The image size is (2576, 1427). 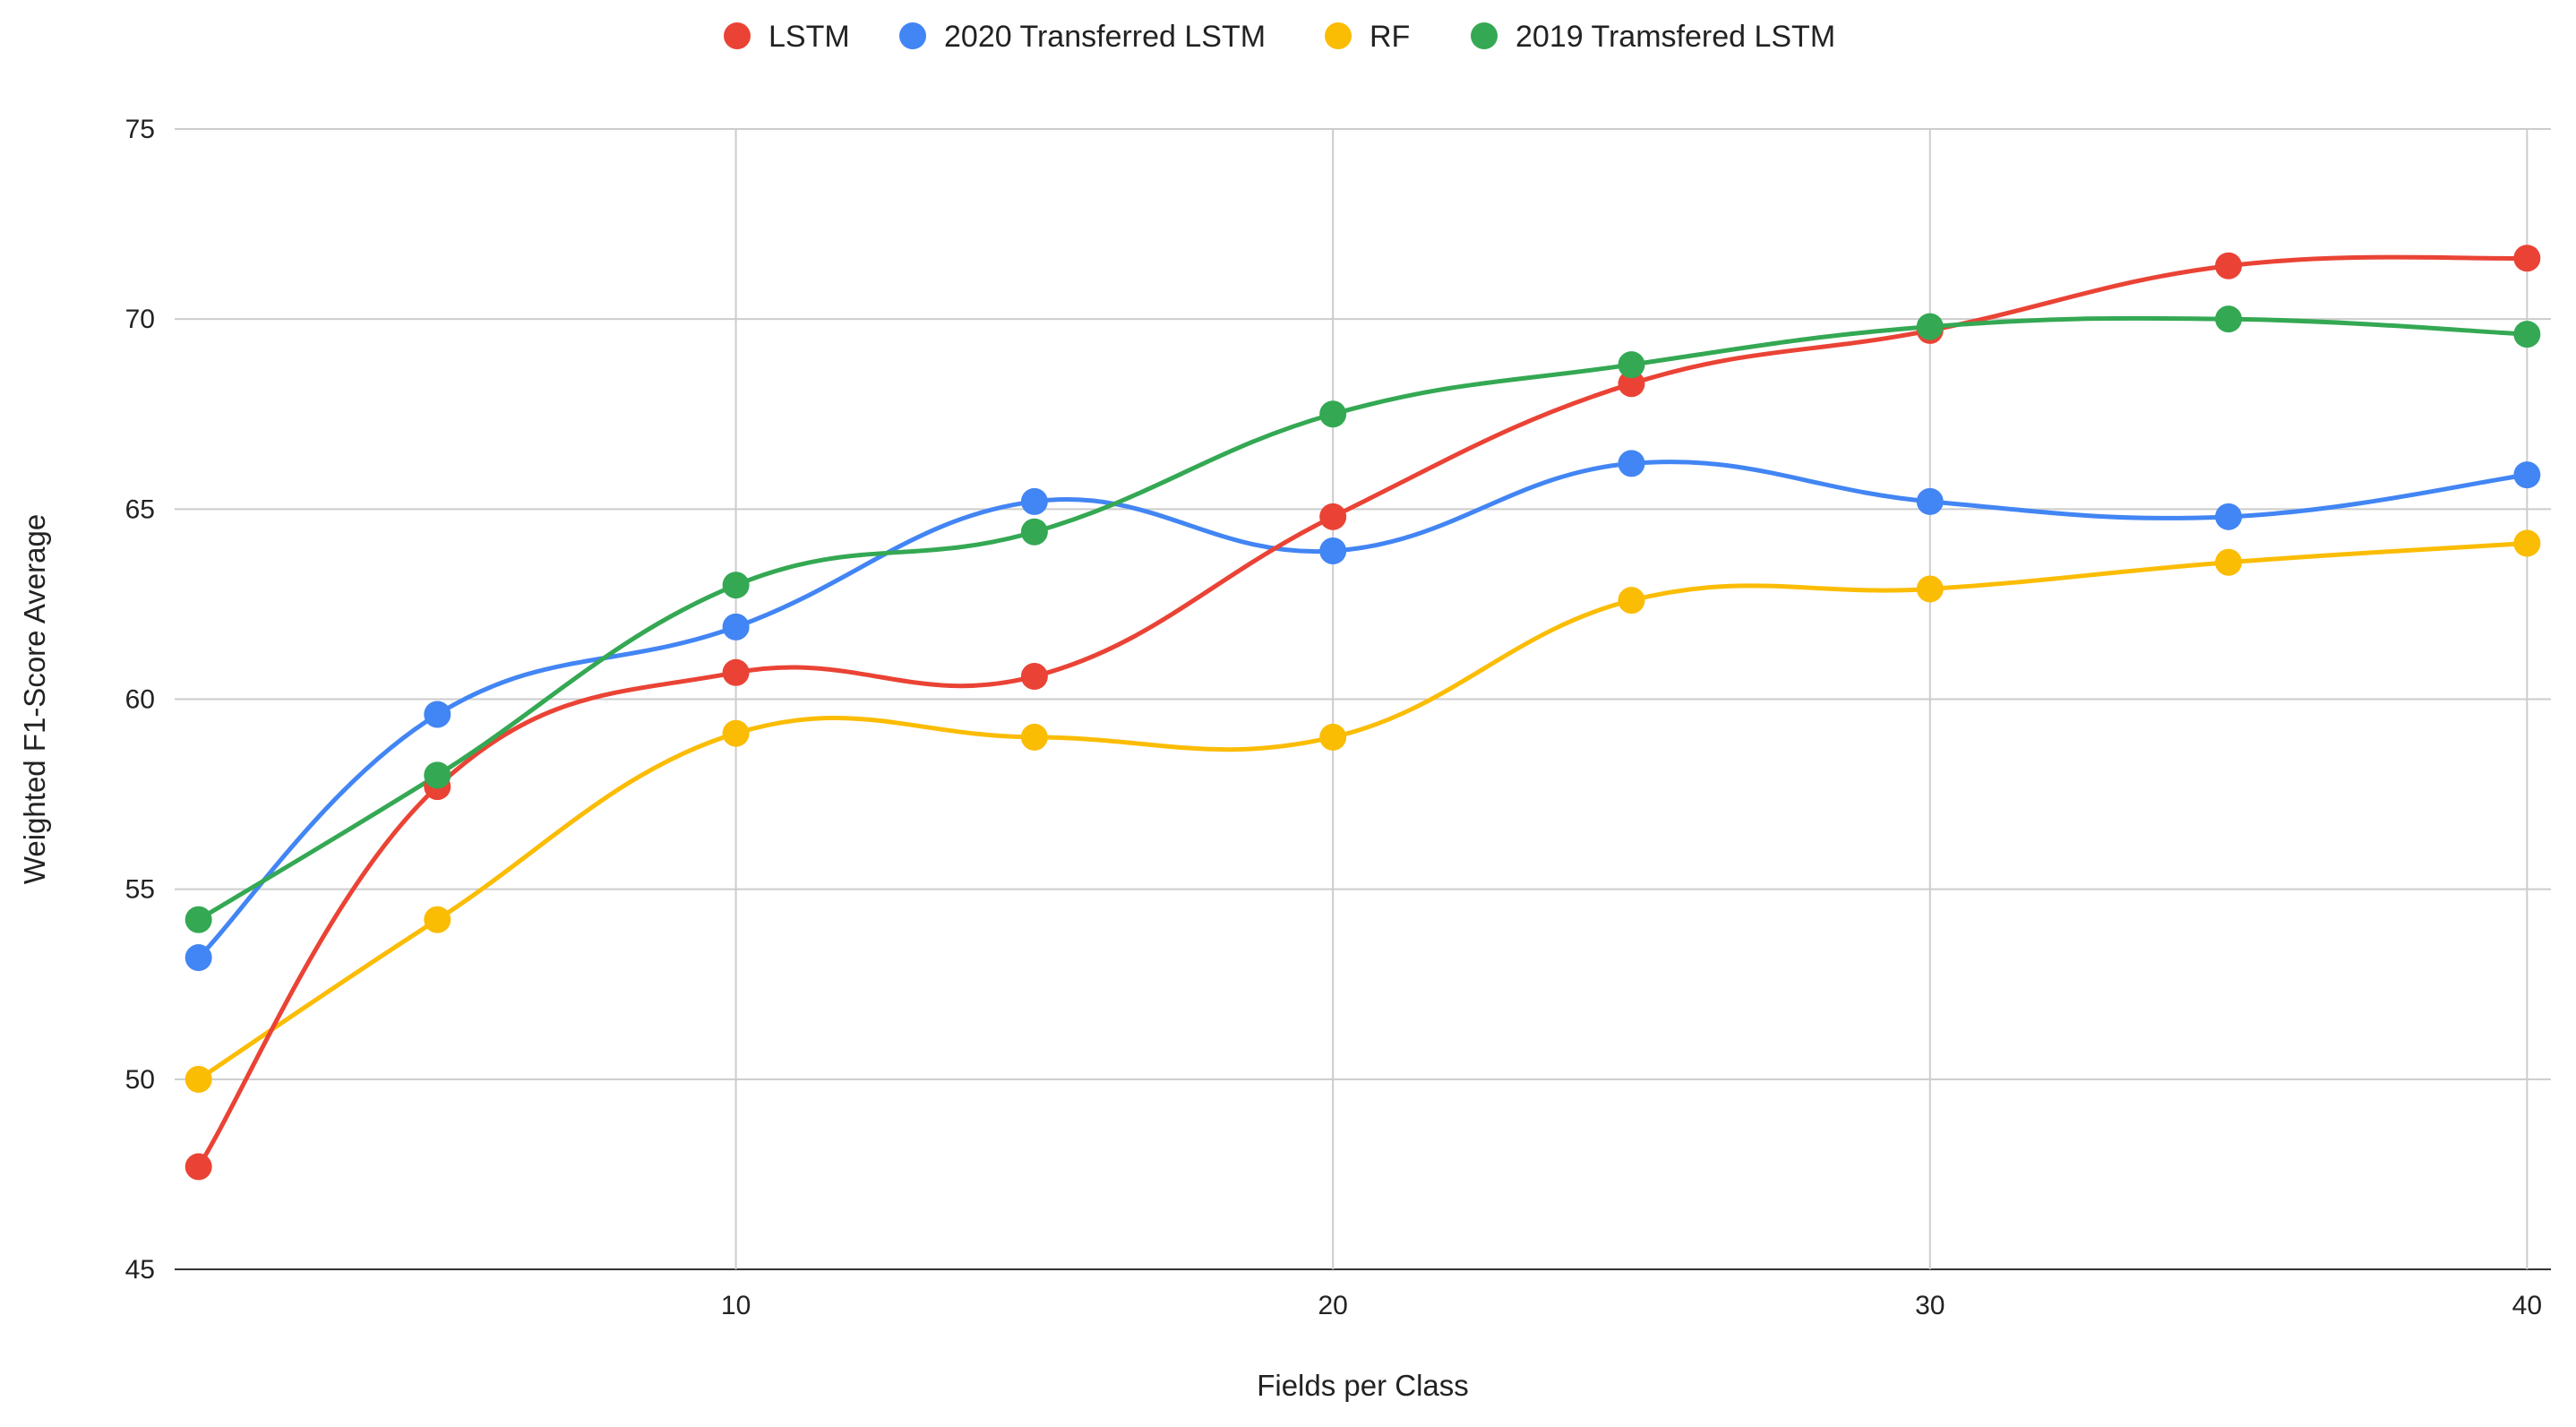 What do you see at coordinates (1332, 1305) in the screenshot?
I see `x-tick-label: 20` at bounding box center [1332, 1305].